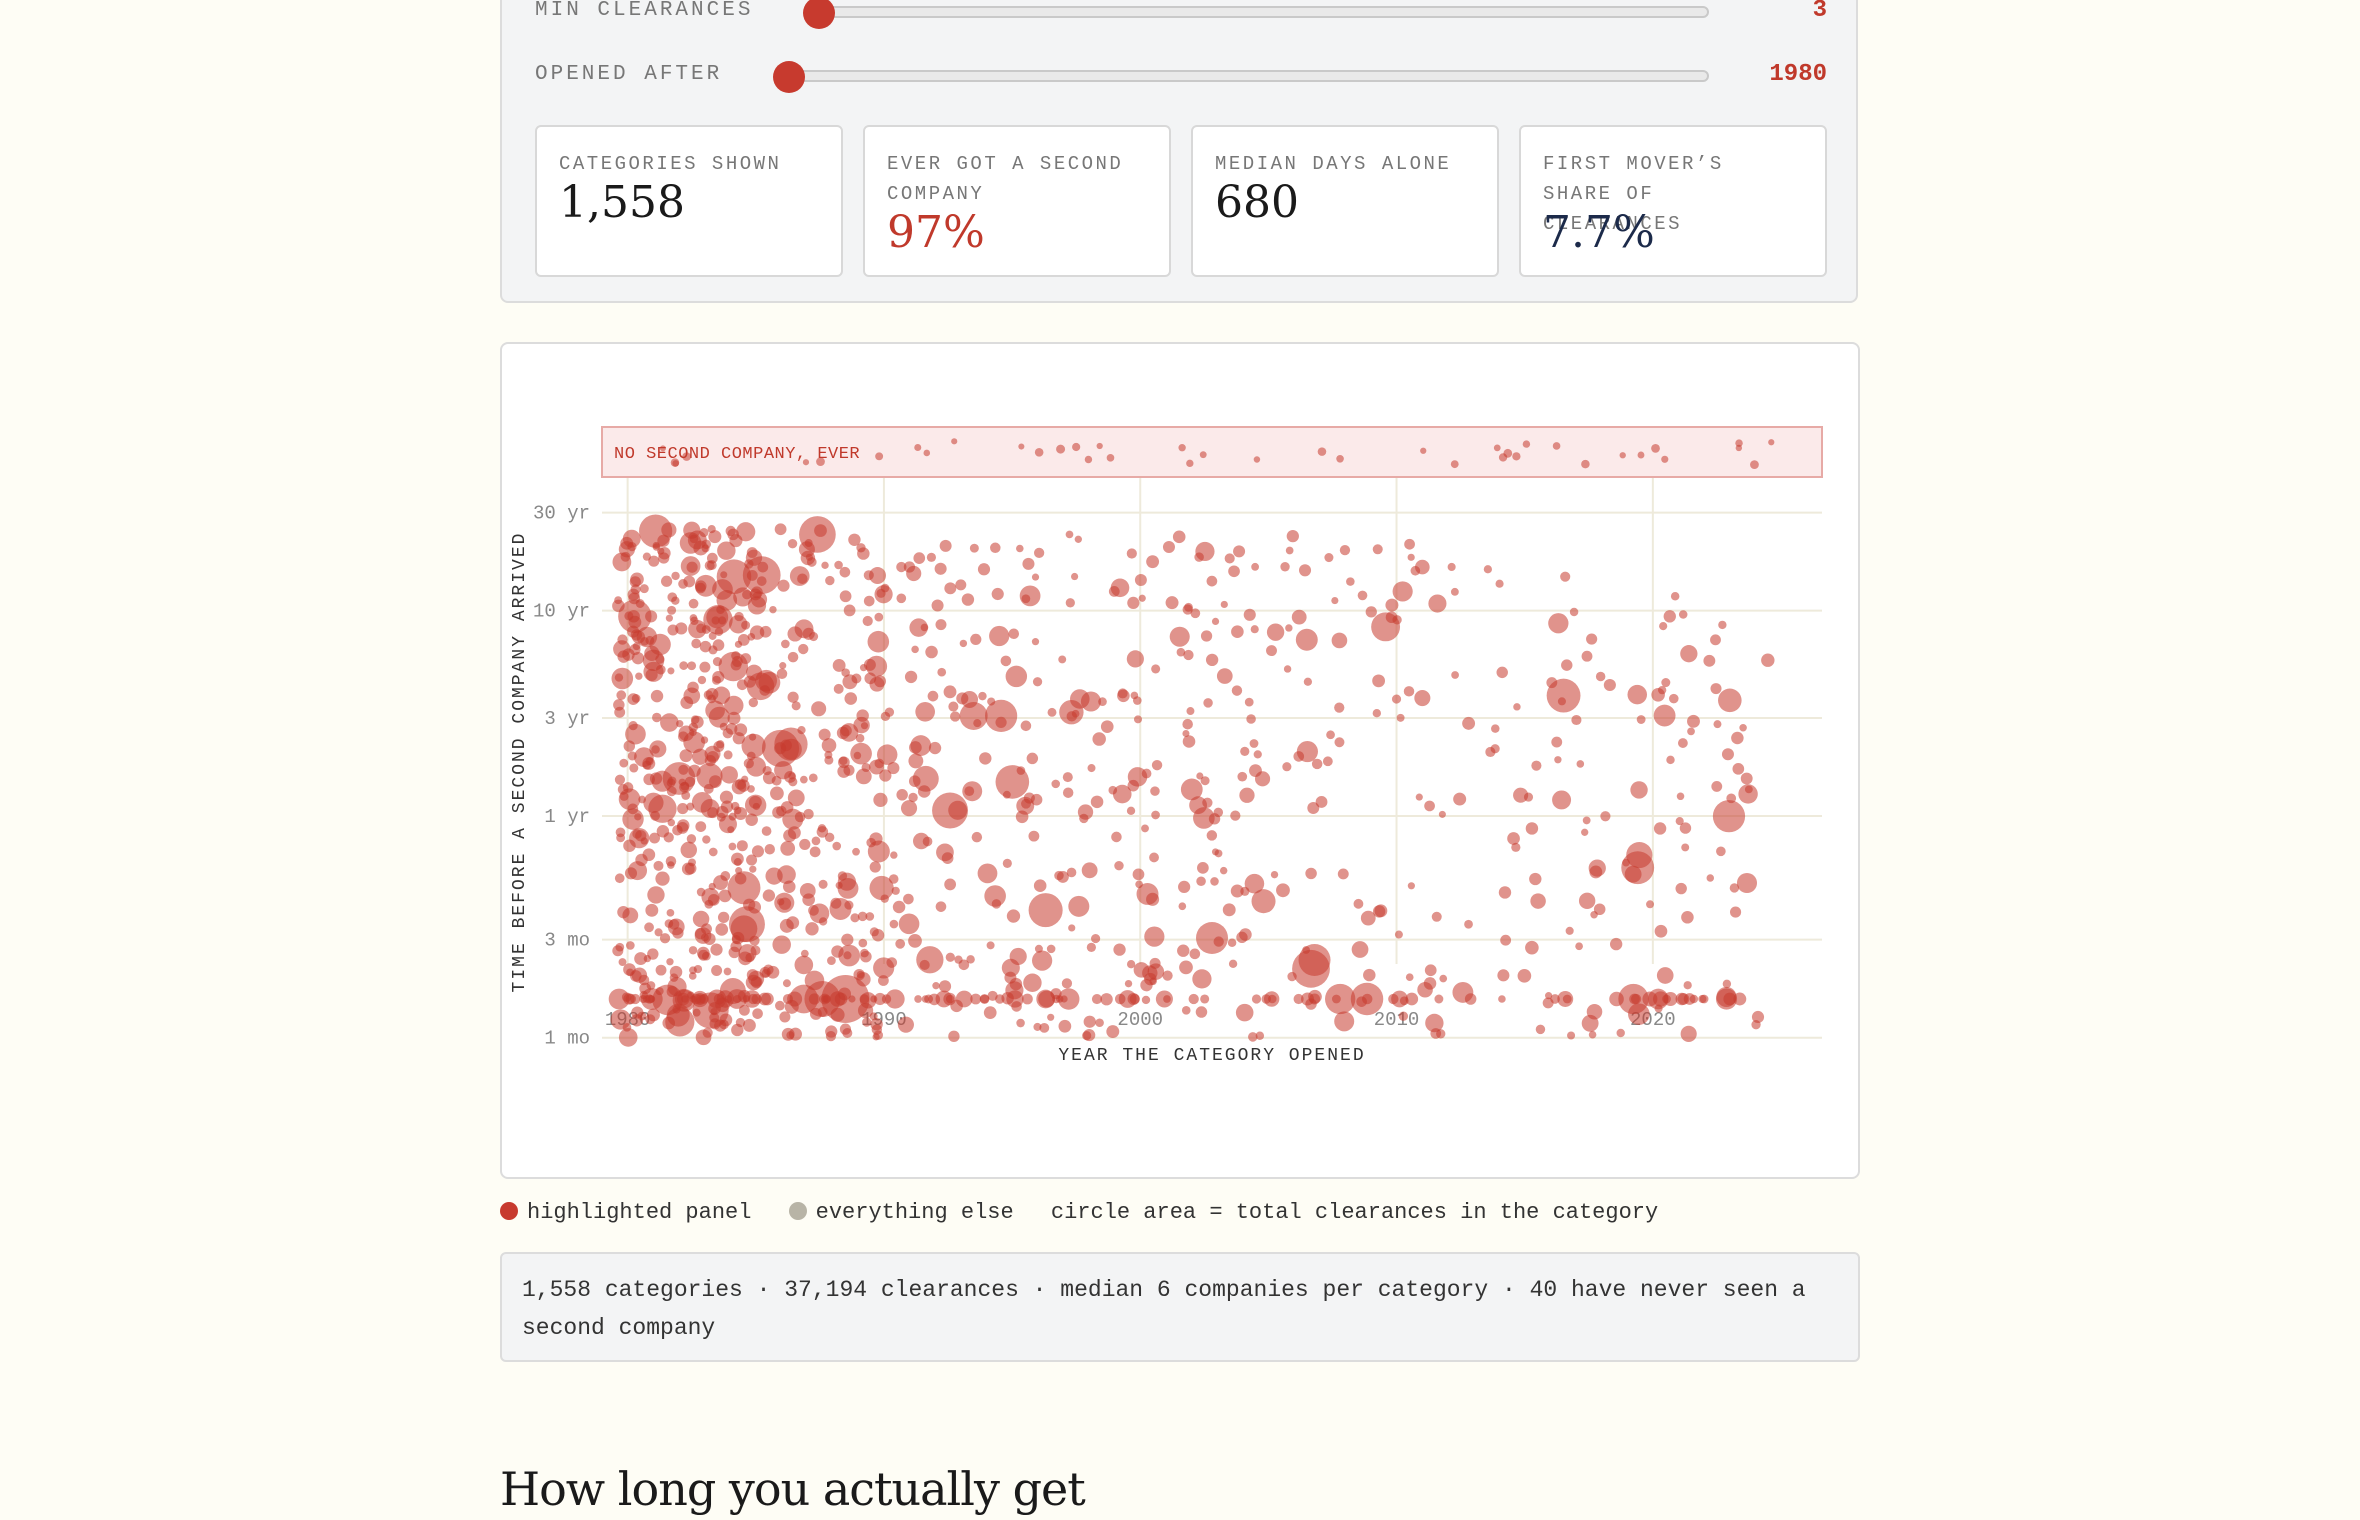  What do you see at coordinates (1258, 12) in the screenshot?
I see `min-clearances-track` at bounding box center [1258, 12].